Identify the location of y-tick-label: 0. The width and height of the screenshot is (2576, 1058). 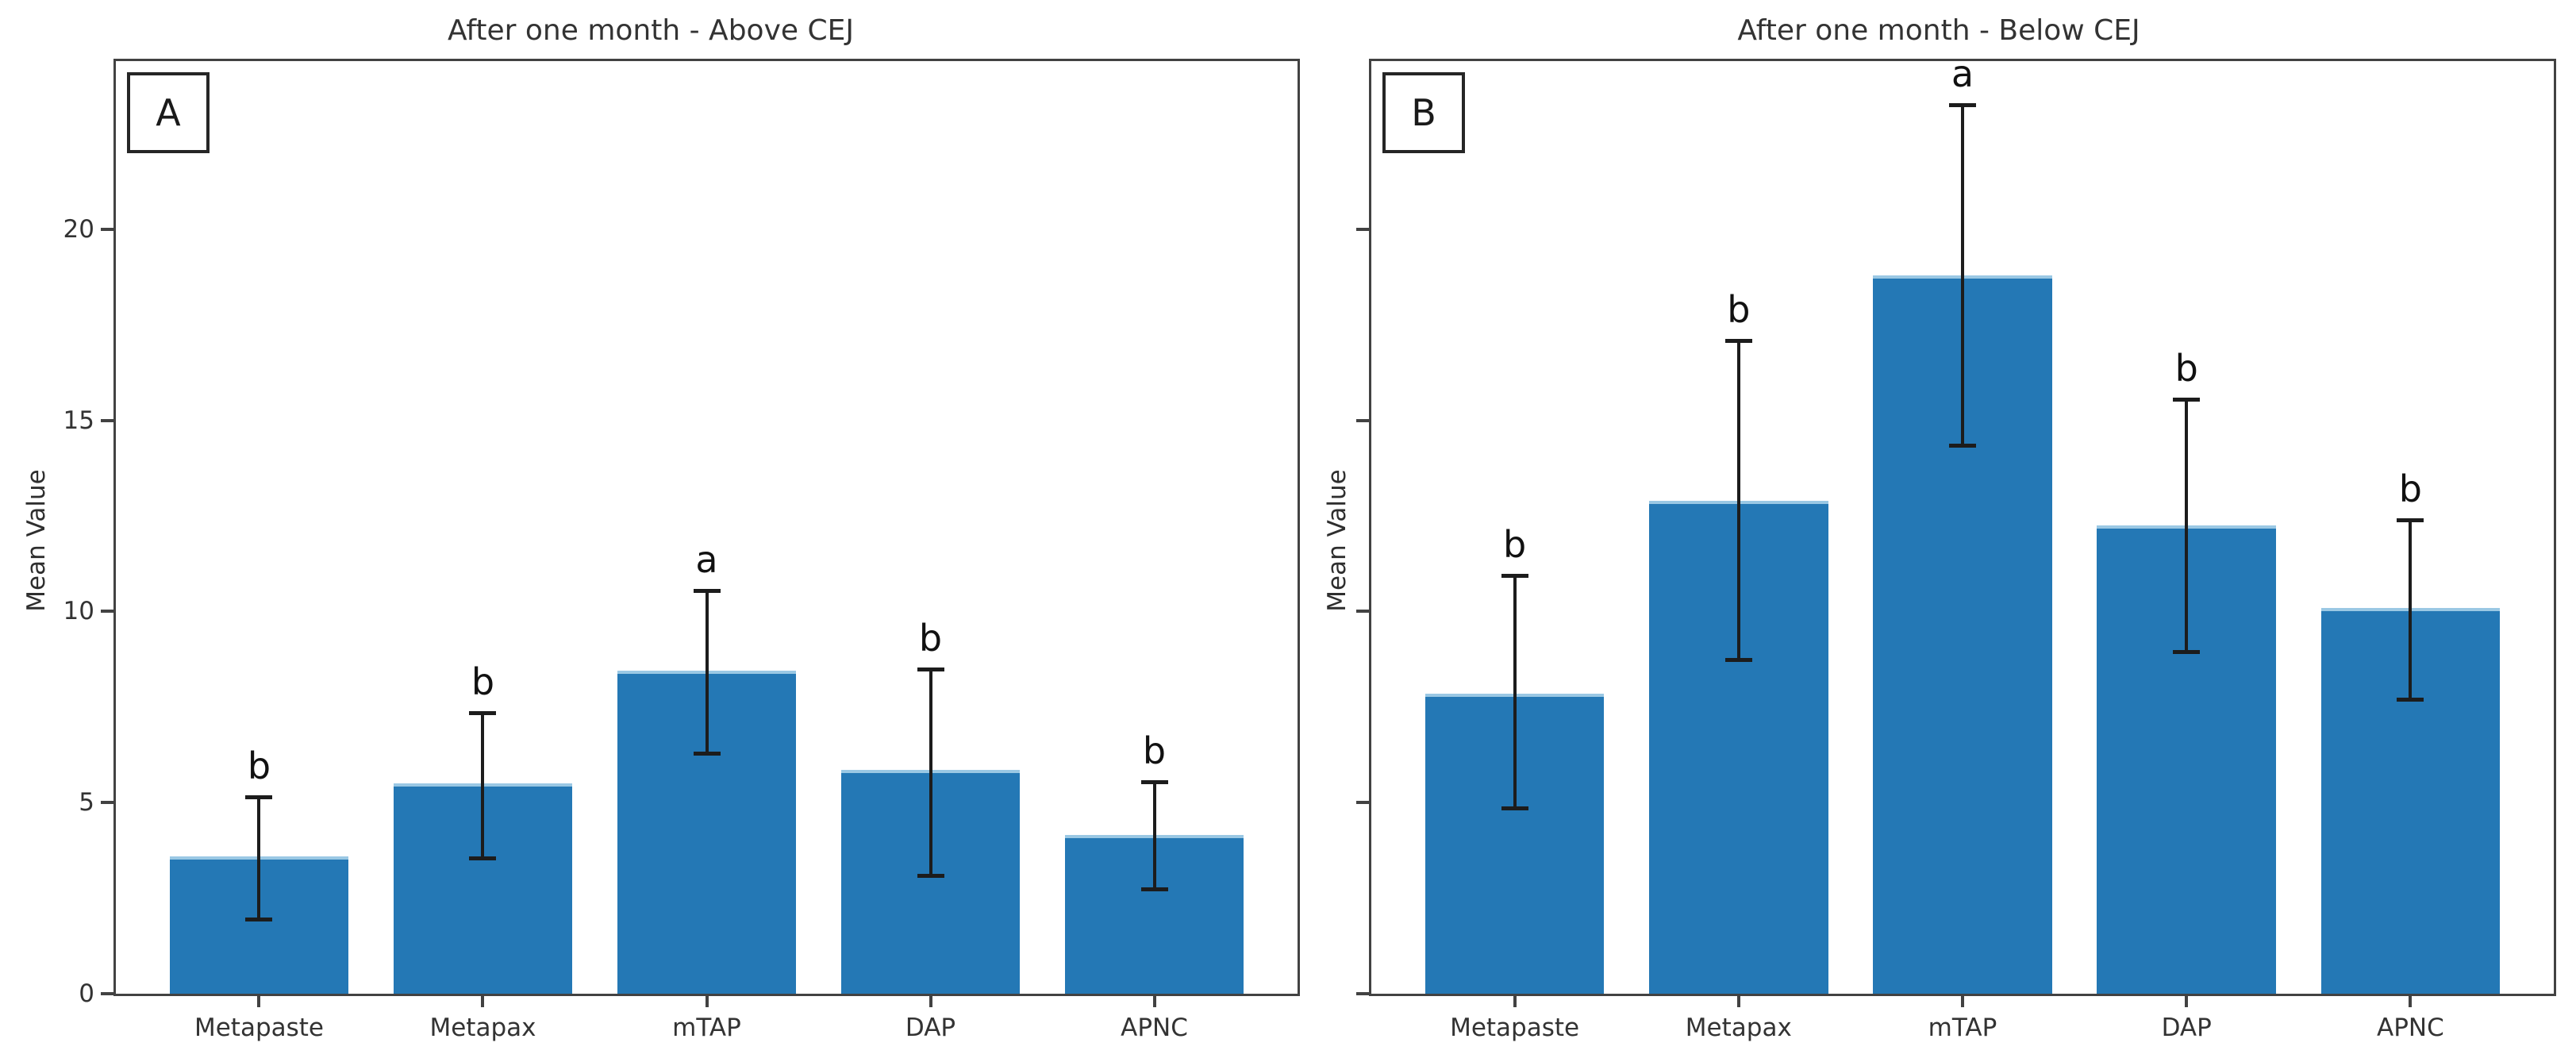
(86, 993).